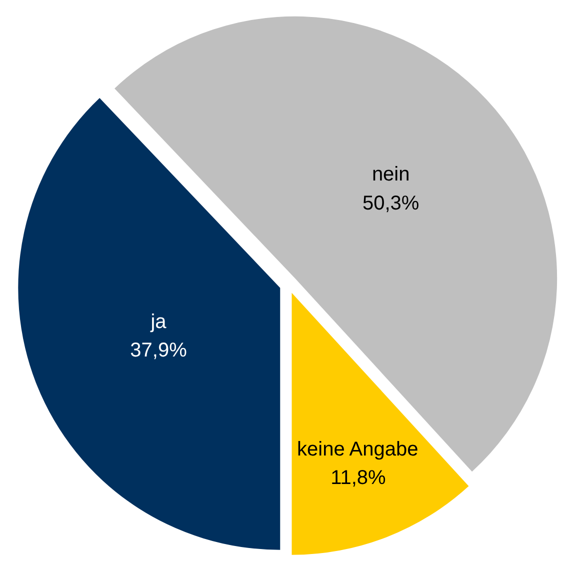 The width and height of the screenshot is (572, 569). What do you see at coordinates (358, 478) in the screenshot?
I see `data-label: 11,8%` at bounding box center [358, 478].